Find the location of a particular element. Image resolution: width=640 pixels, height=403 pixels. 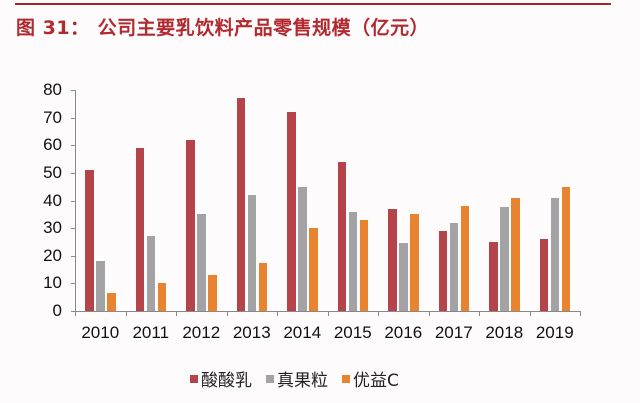

title-text: 公司主要乳饮料产品零售规模（亿元） is located at coordinates (263, 28).